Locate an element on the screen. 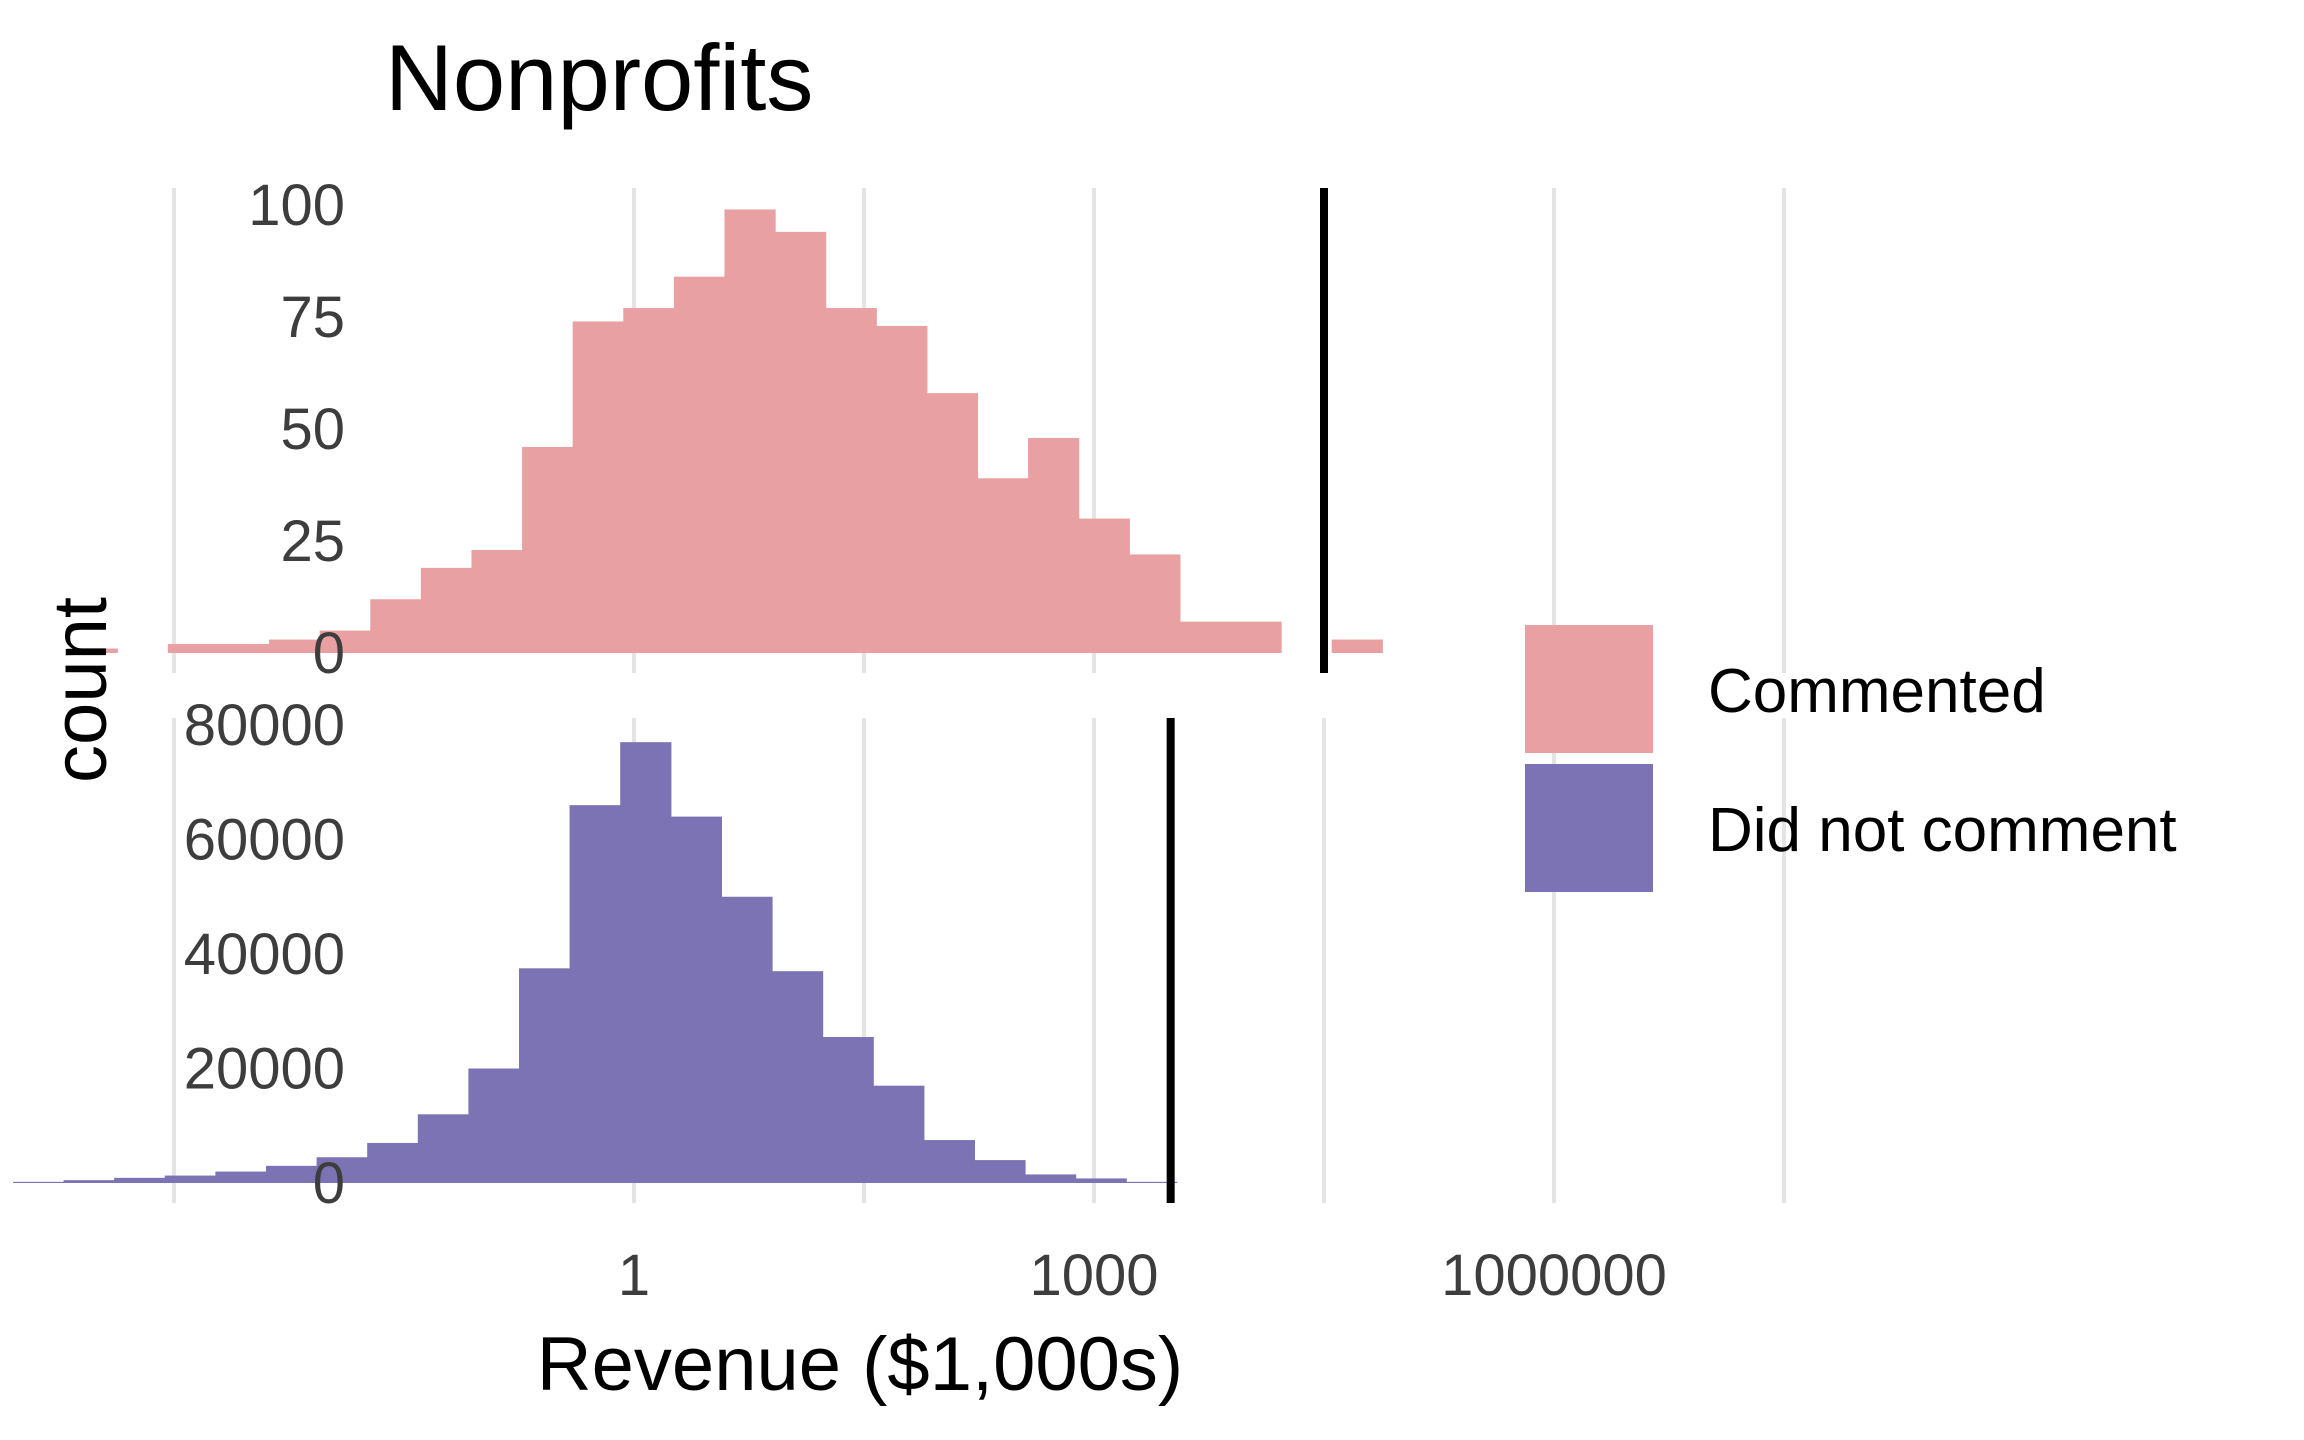 This screenshot has width=2304, height=1440. y-tick-label: 60000 is located at coordinates (264, 840).